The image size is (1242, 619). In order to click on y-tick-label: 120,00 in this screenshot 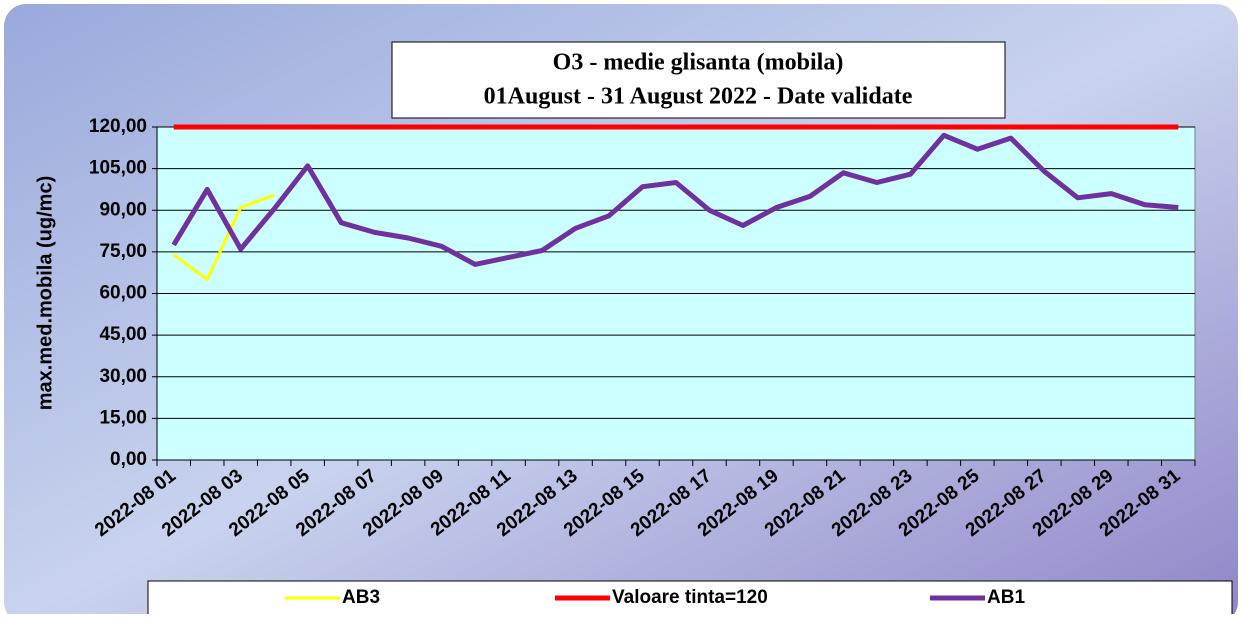, I will do `click(118, 126)`.